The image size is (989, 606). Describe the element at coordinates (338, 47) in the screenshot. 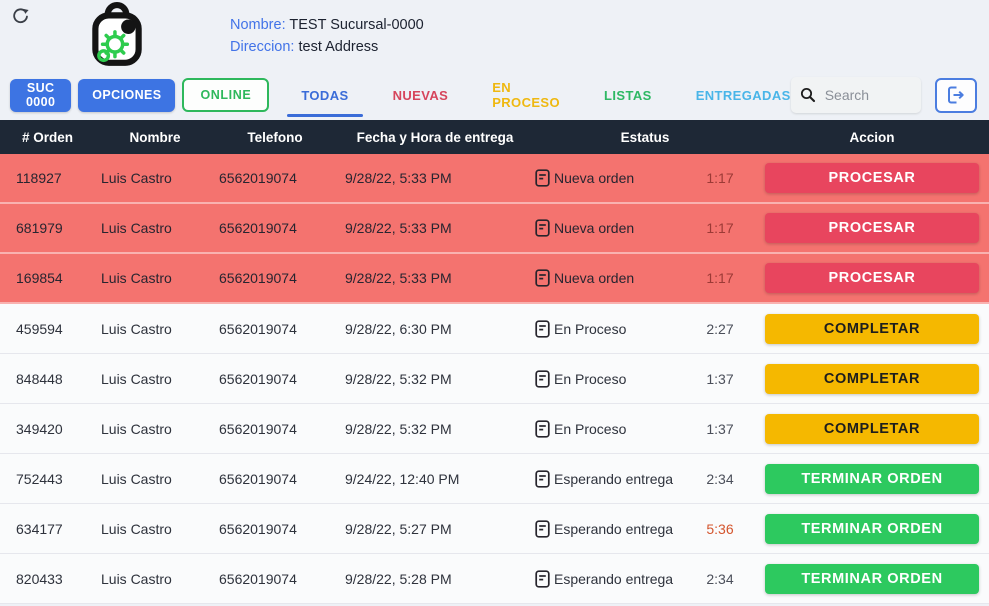

I see `branch-address-value: test Address` at that location.